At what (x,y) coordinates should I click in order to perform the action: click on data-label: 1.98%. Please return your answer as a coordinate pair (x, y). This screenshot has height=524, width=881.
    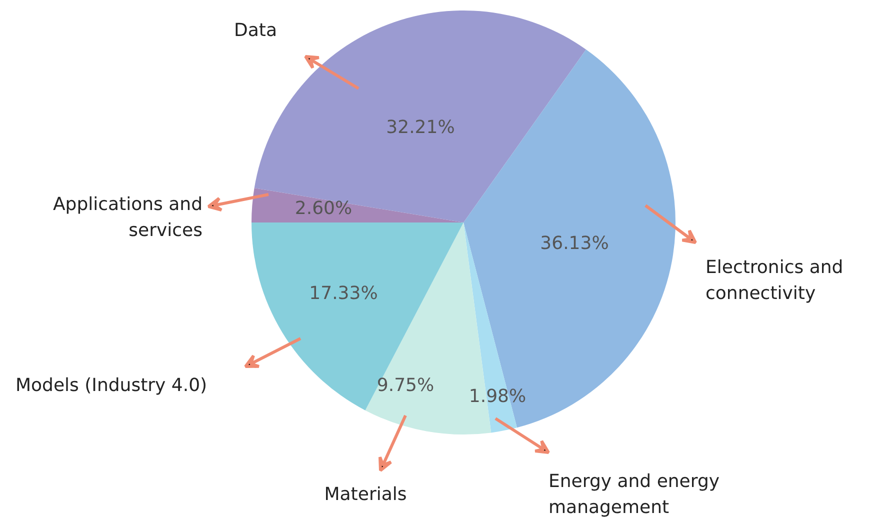
    Looking at the image, I should click on (497, 396).